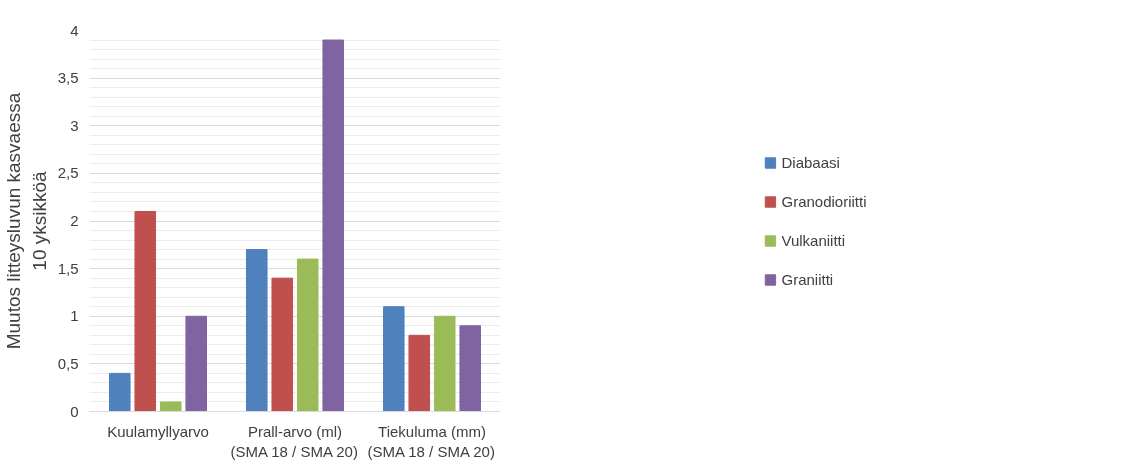 The image size is (1141, 470). What do you see at coordinates (26, 221) in the screenshot?
I see `y-axis-title: Muutos litteysluvun kasvaessa 10 yksikköä` at bounding box center [26, 221].